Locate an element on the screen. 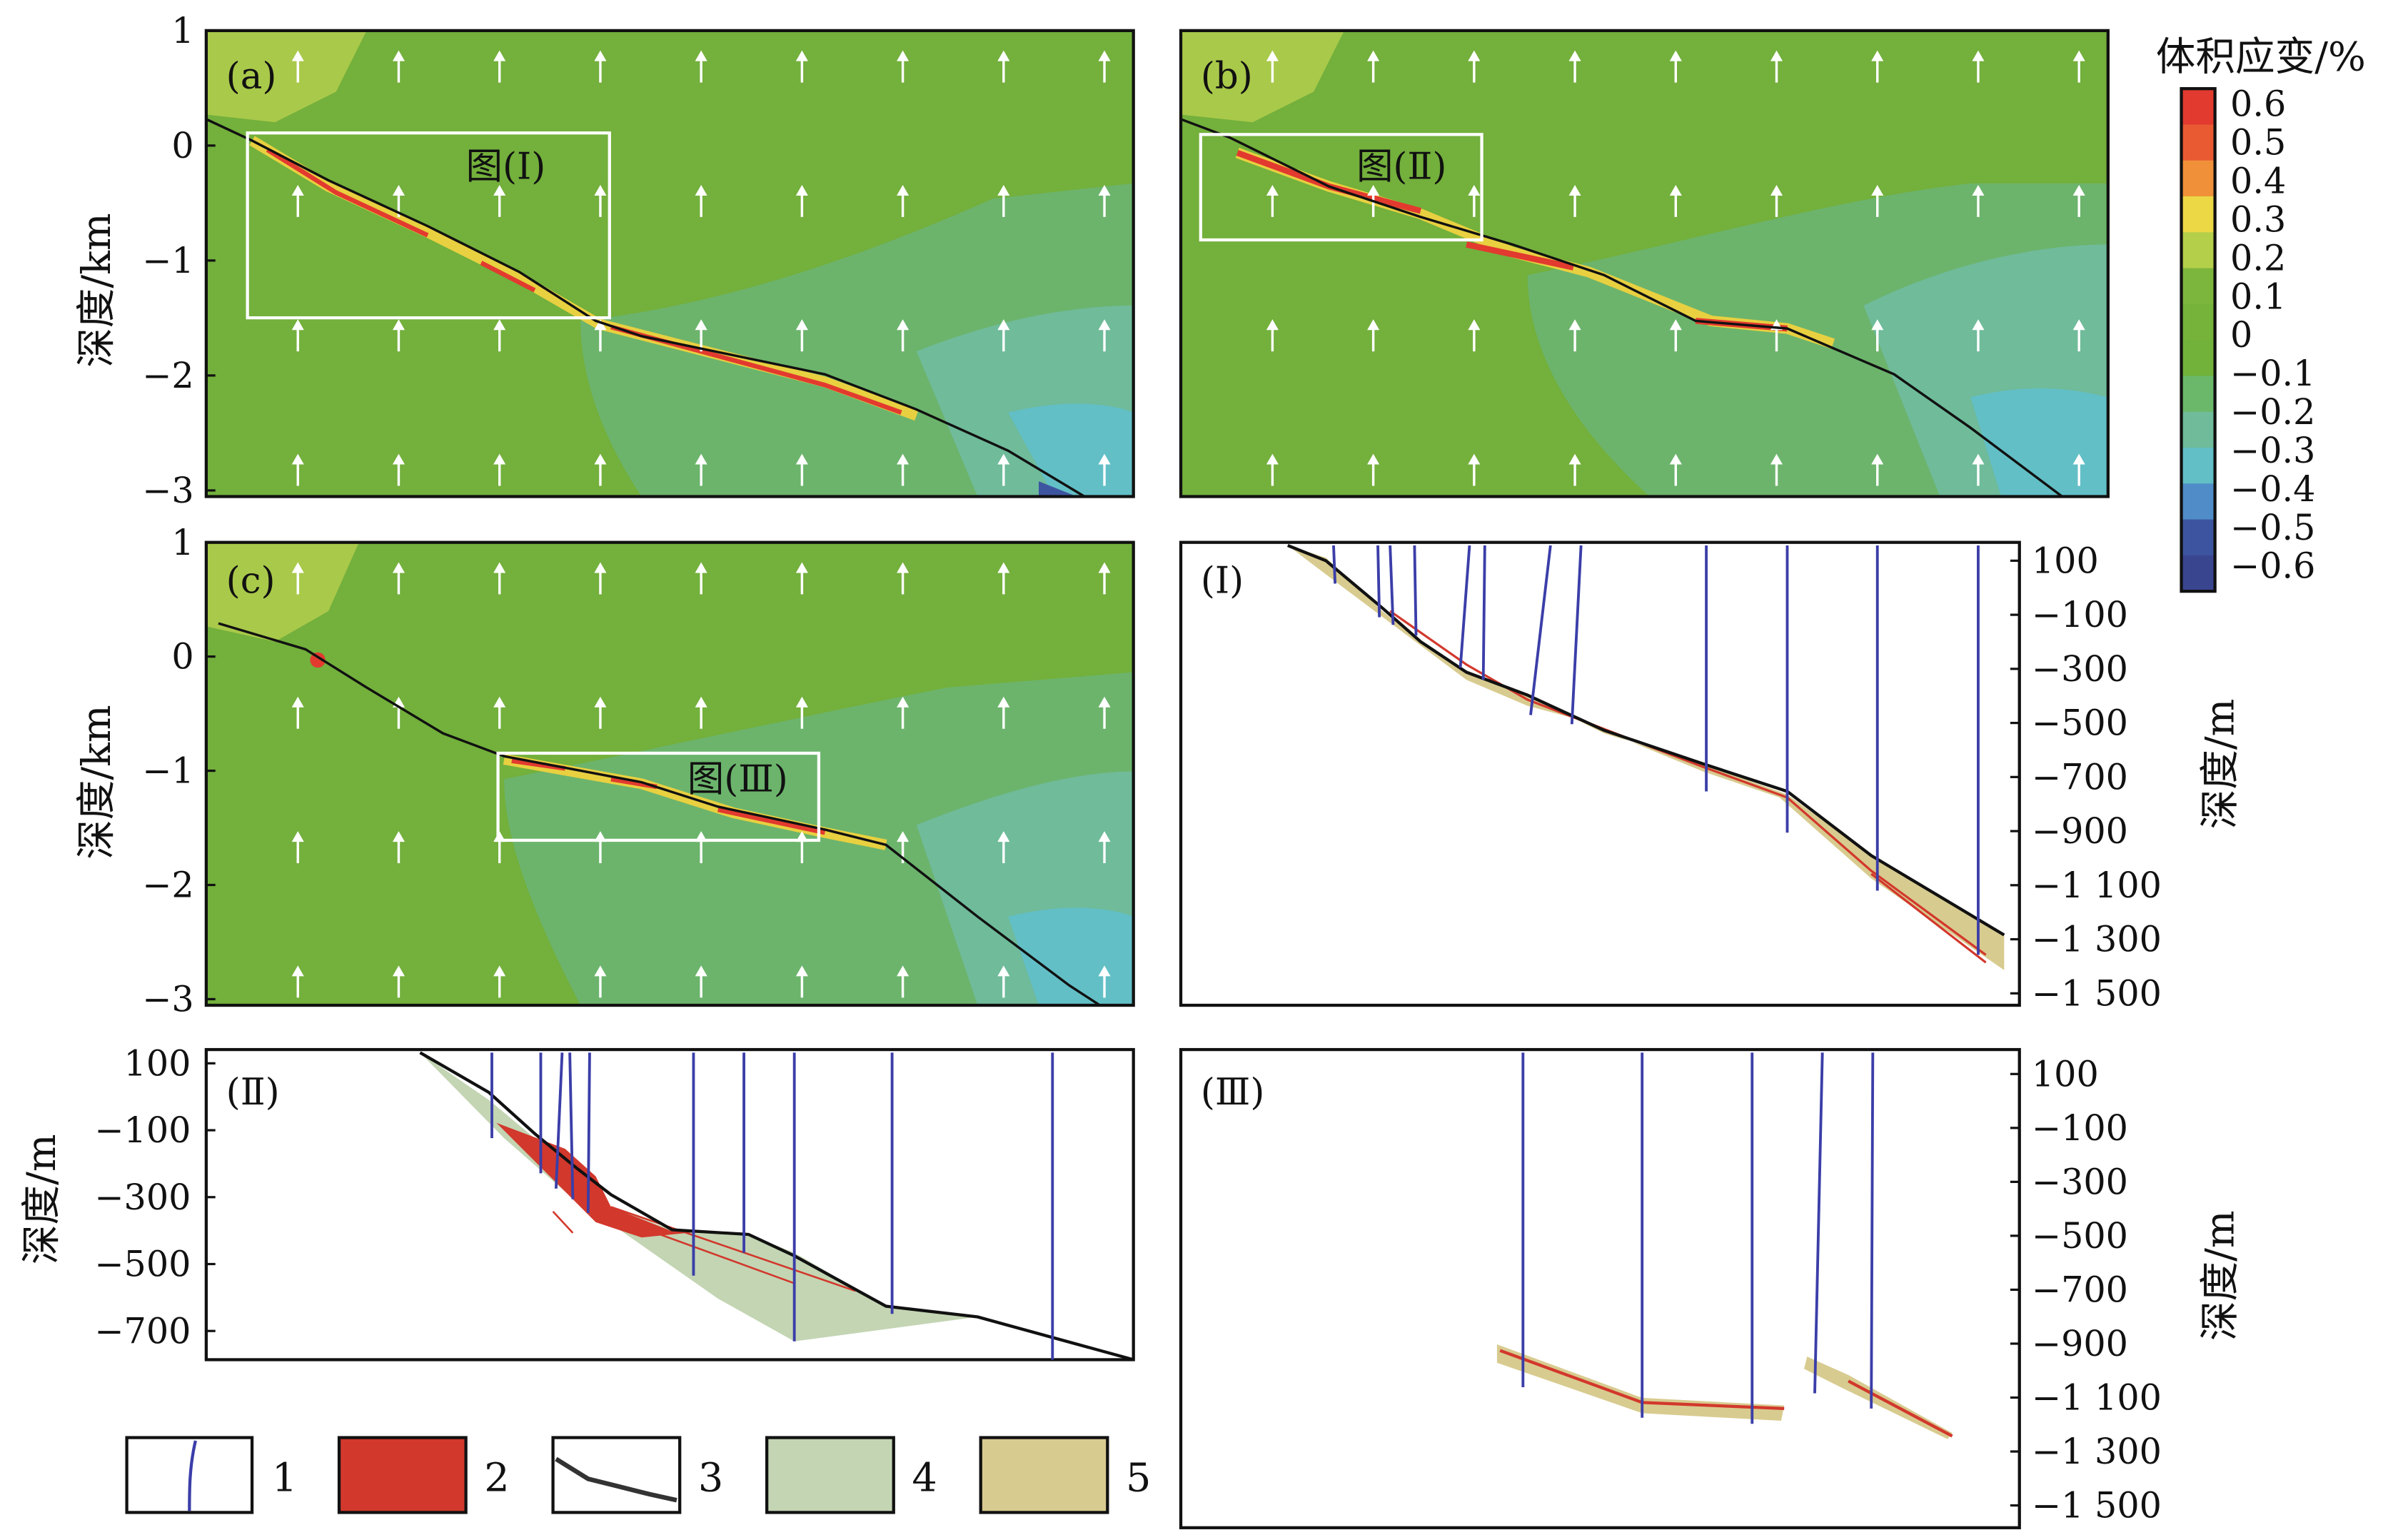 This screenshot has width=2383, height=1540. legend-swatch is located at coordinates (616, 1475).